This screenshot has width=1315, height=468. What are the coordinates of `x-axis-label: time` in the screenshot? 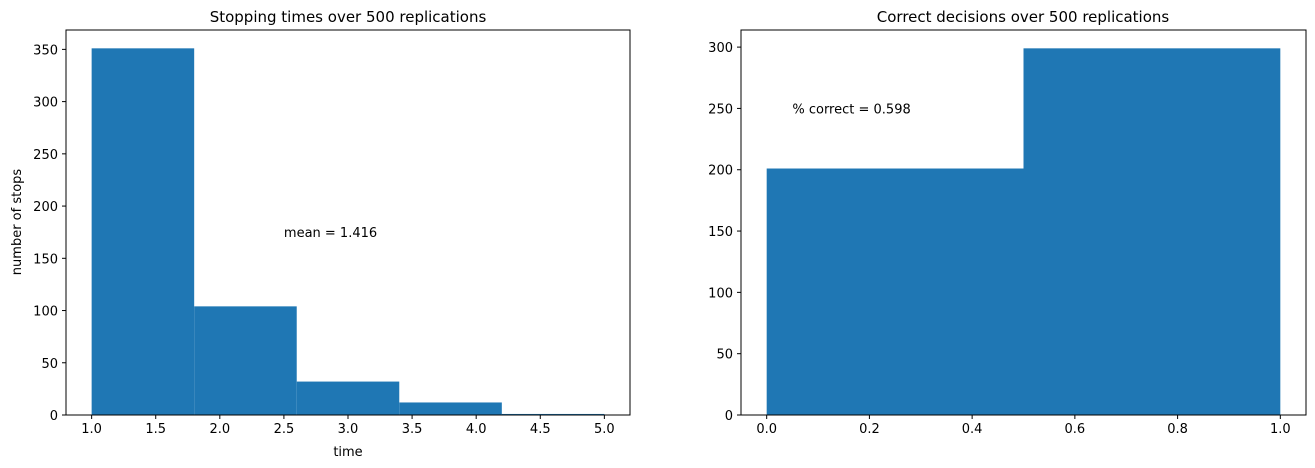 It's located at (347, 452).